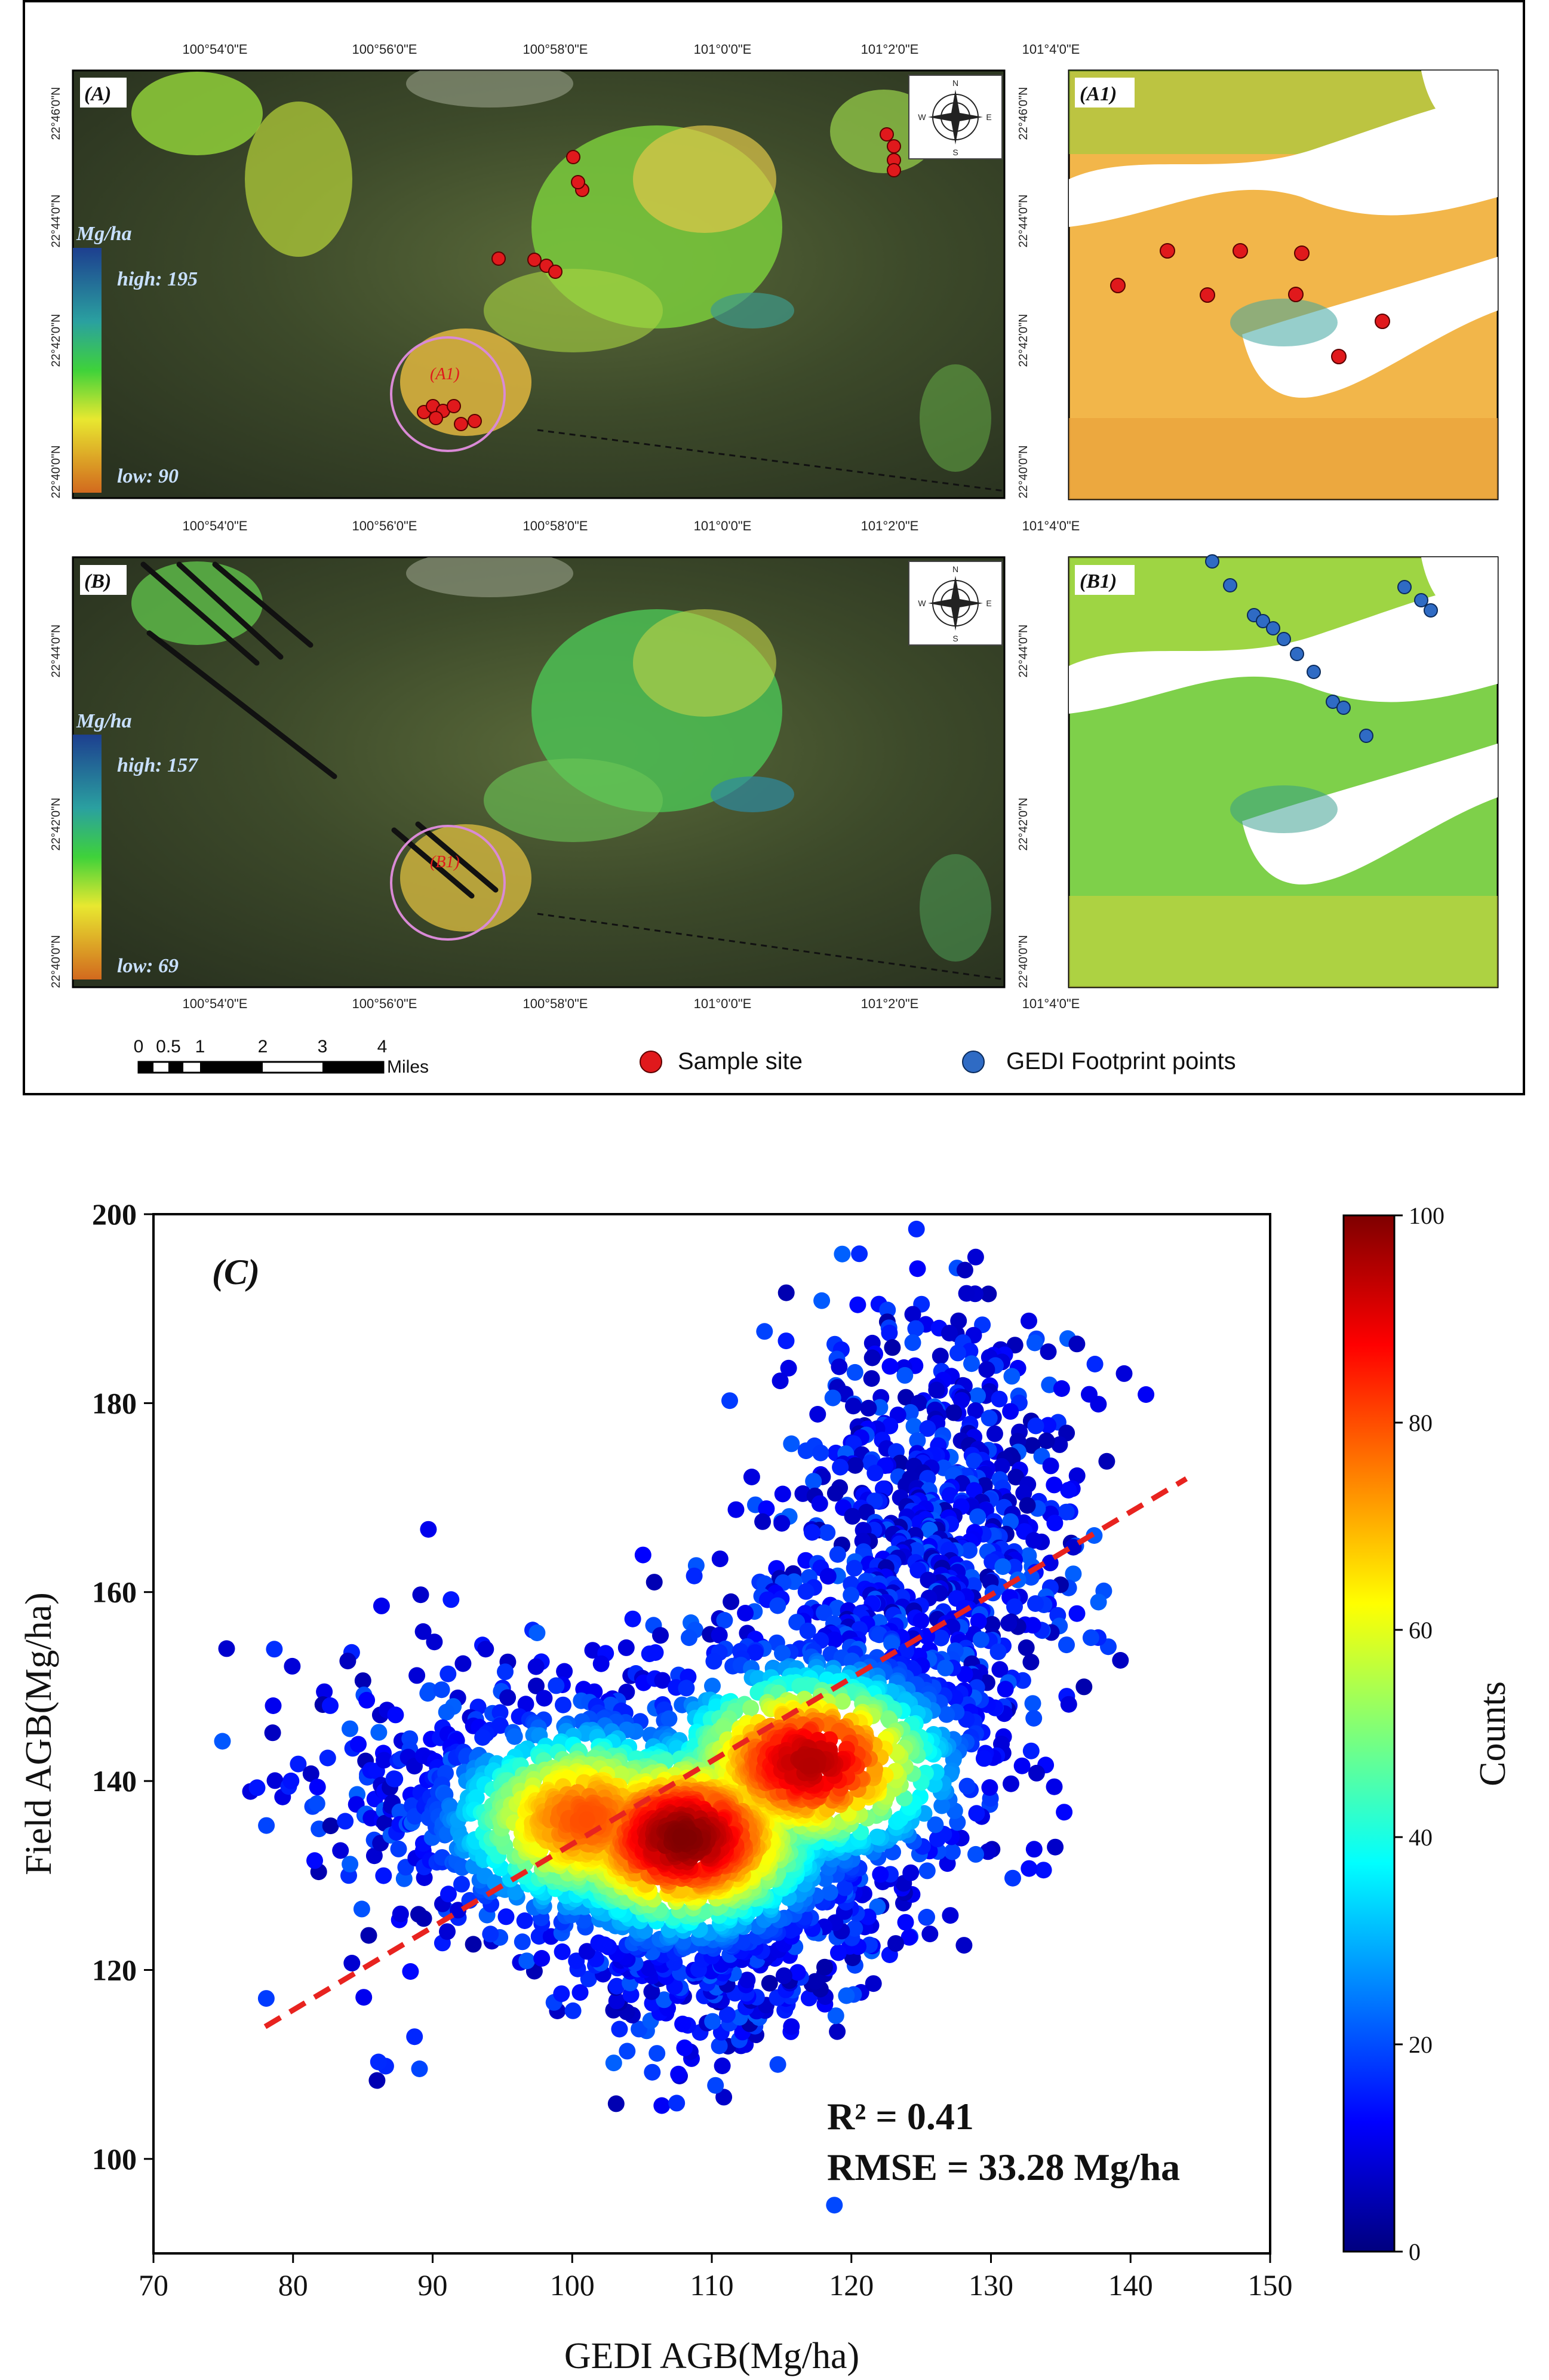 Image resolution: width=1549 pixels, height=2380 pixels. I want to click on lon-tick: 101°0'0"E, so click(723, 1003).